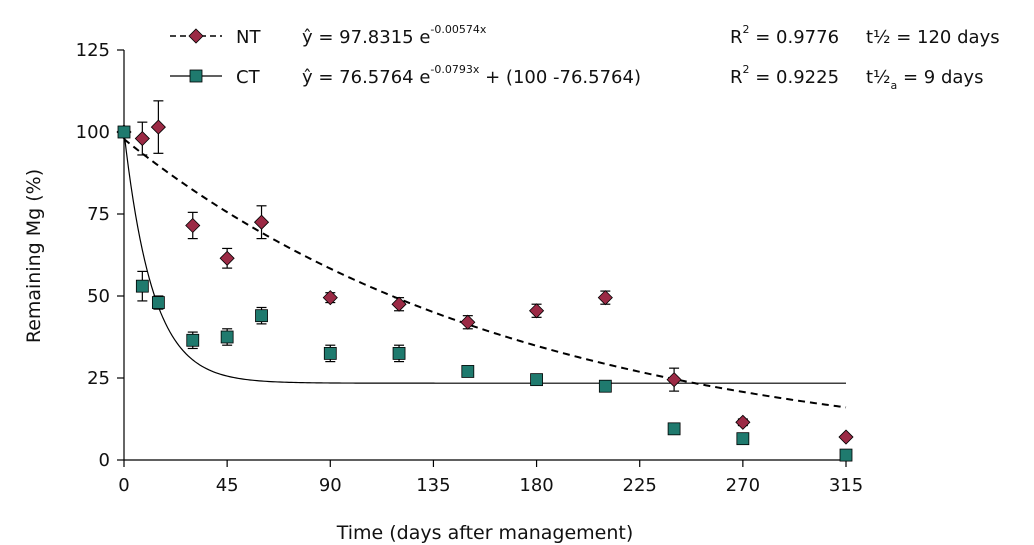 Image resolution: width=1034 pixels, height=545 pixels. I want to click on ct-fit-equation: ŷ = 76.5764 e-0.0793x + (100 -76.5764), so click(471, 75).